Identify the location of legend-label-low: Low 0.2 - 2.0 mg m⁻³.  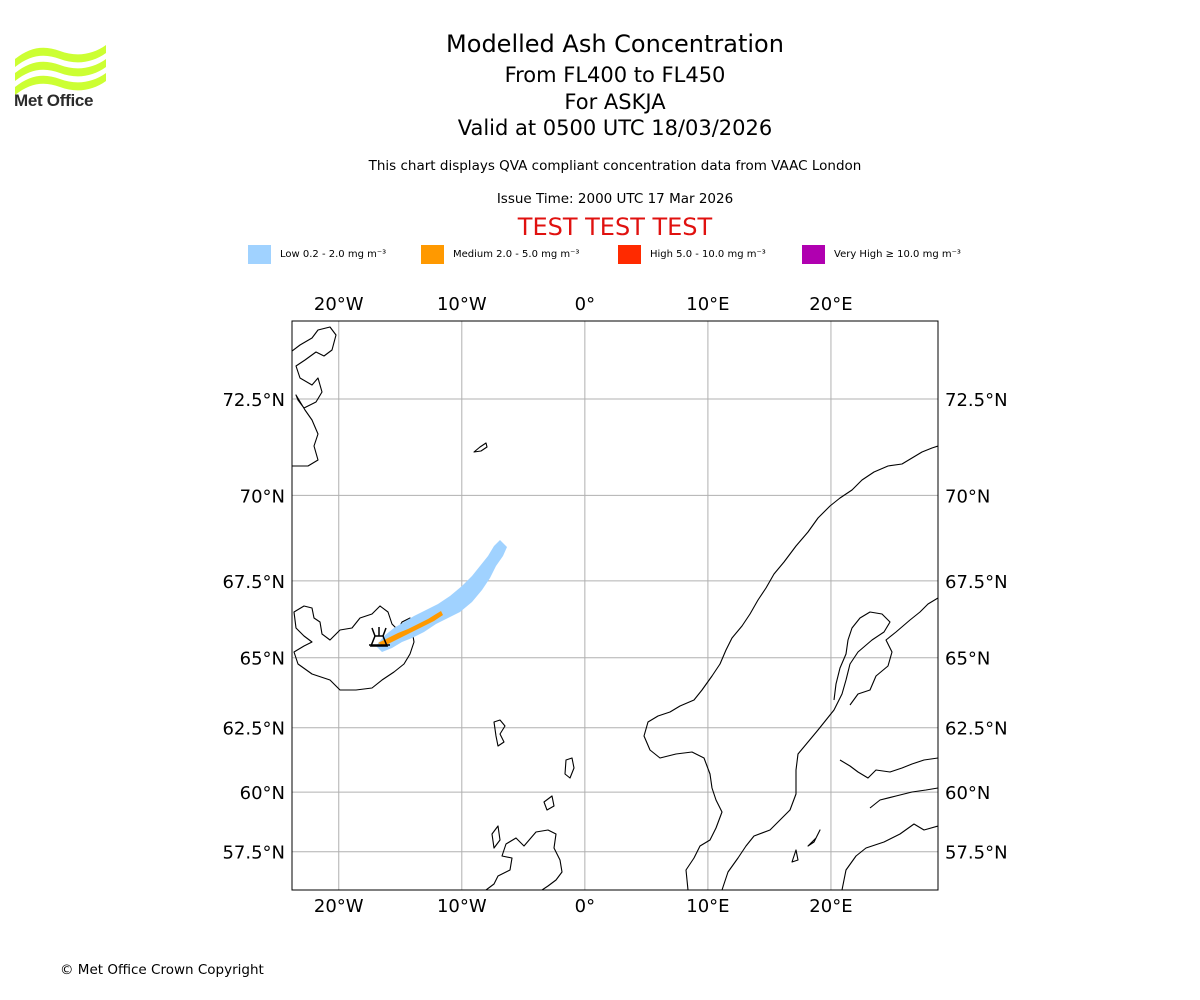
(333, 254).